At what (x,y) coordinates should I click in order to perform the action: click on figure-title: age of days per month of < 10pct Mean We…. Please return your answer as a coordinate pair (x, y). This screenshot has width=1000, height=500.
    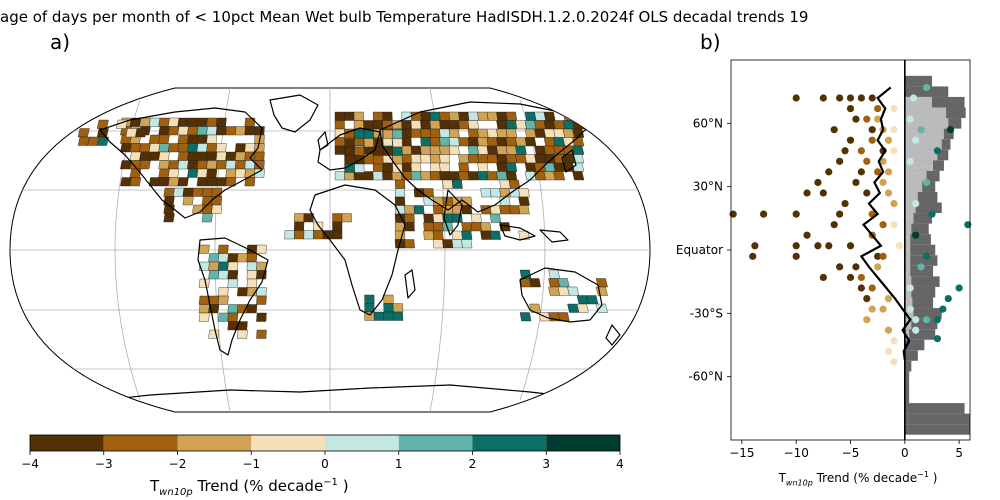
    Looking at the image, I should click on (404, 17).